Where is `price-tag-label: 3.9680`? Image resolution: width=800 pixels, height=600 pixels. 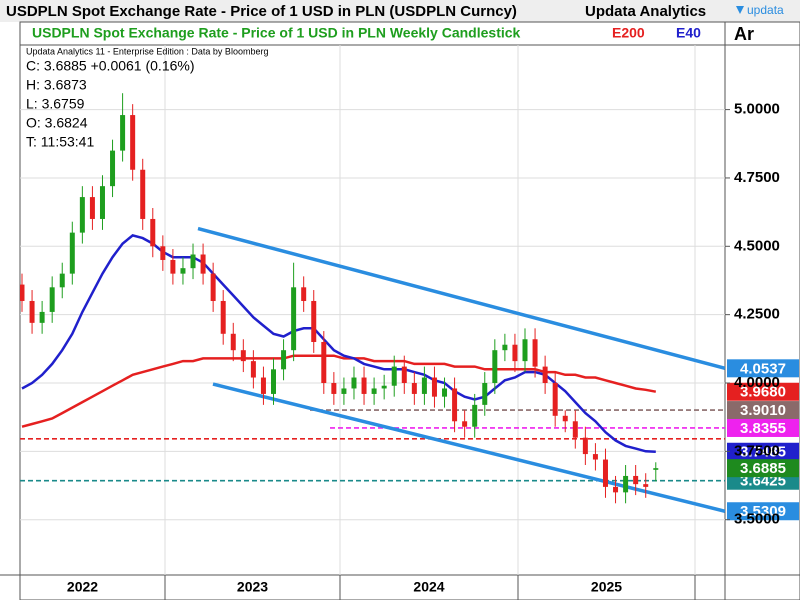 price-tag-label: 3.9680 is located at coordinates (763, 392).